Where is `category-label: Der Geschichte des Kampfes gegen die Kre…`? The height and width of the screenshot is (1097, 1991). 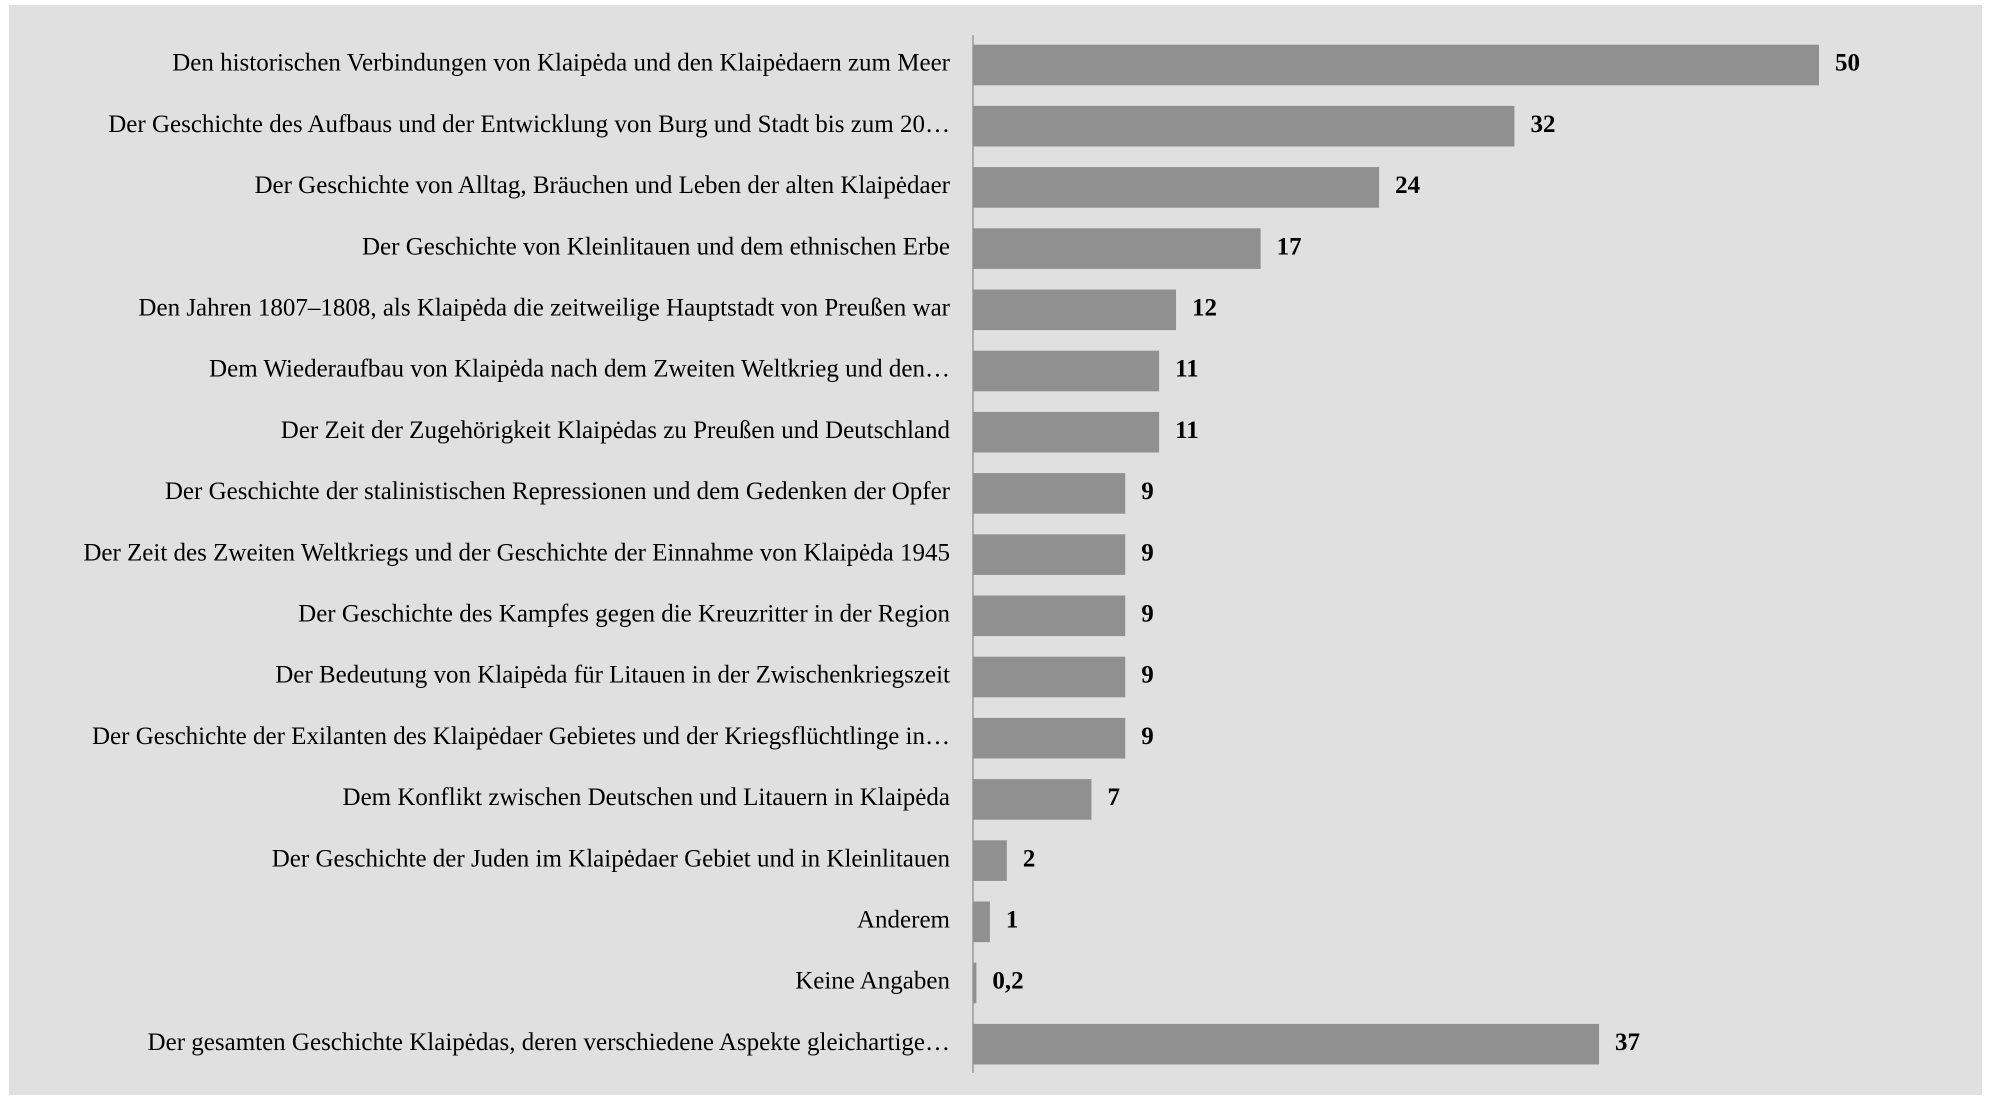 category-label: Der Geschichte des Kampfes gegen die Kre… is located at coordinates (624, 614).